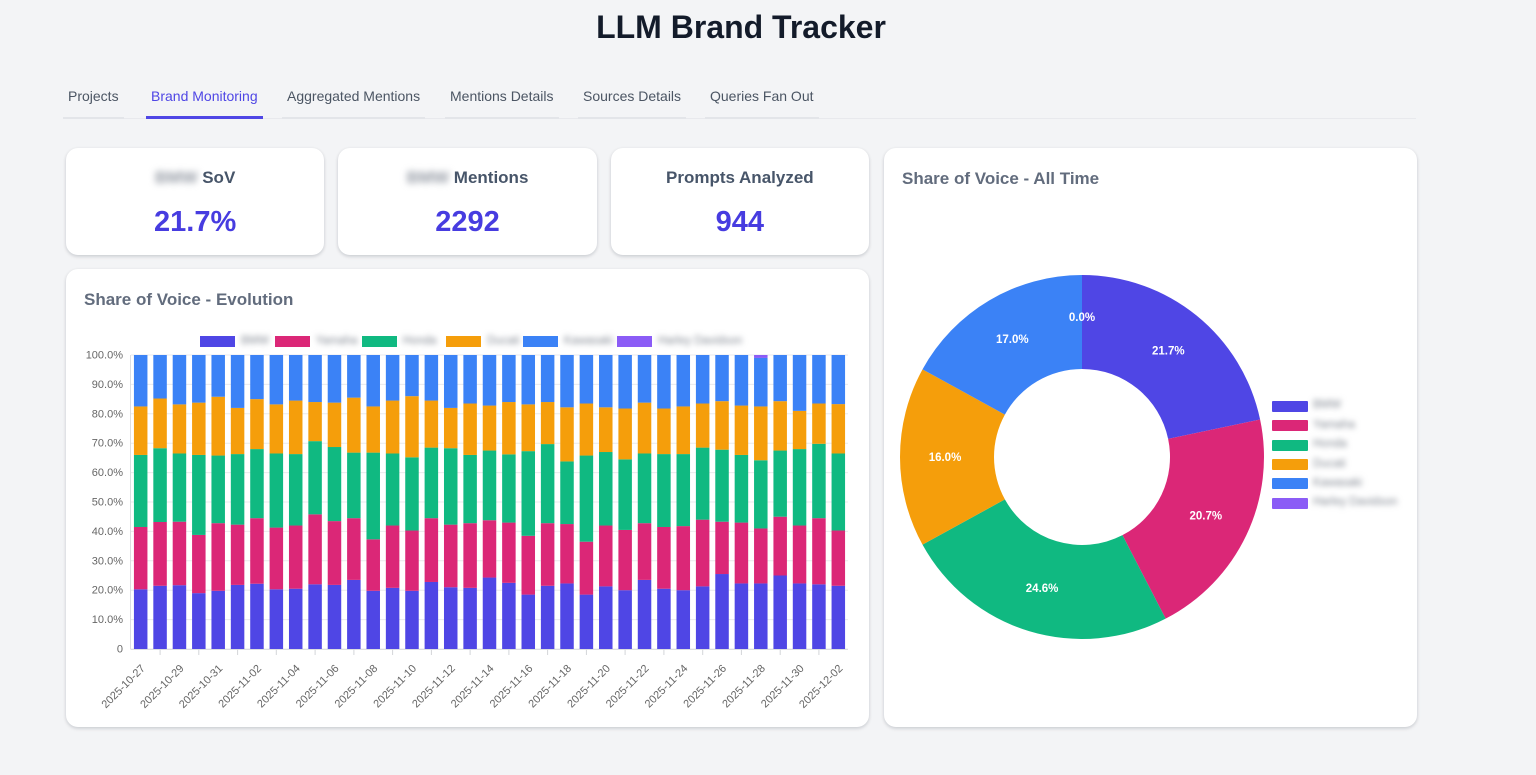  What do you see at coordinates (120, 650) in the screenshot?
I see `svg-text: 0` at bounding box center [120, 650].